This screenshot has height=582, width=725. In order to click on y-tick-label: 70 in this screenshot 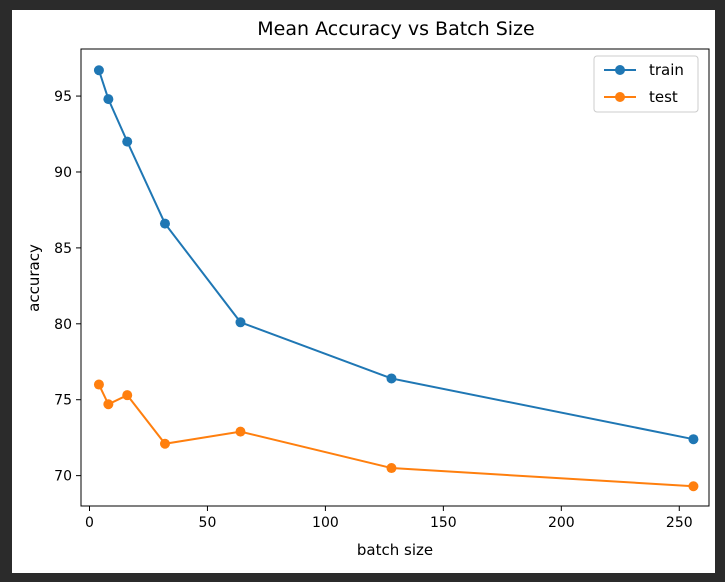, I will do `click(63, 477)`.